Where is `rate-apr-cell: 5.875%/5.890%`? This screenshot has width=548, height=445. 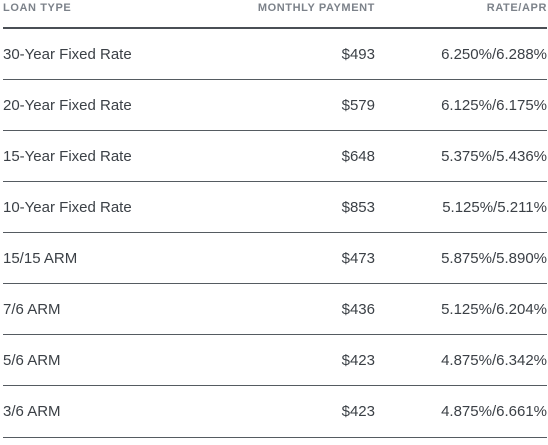
rate-apr-cell: 5.875%/5.890% is located at coordinates (461, 258).